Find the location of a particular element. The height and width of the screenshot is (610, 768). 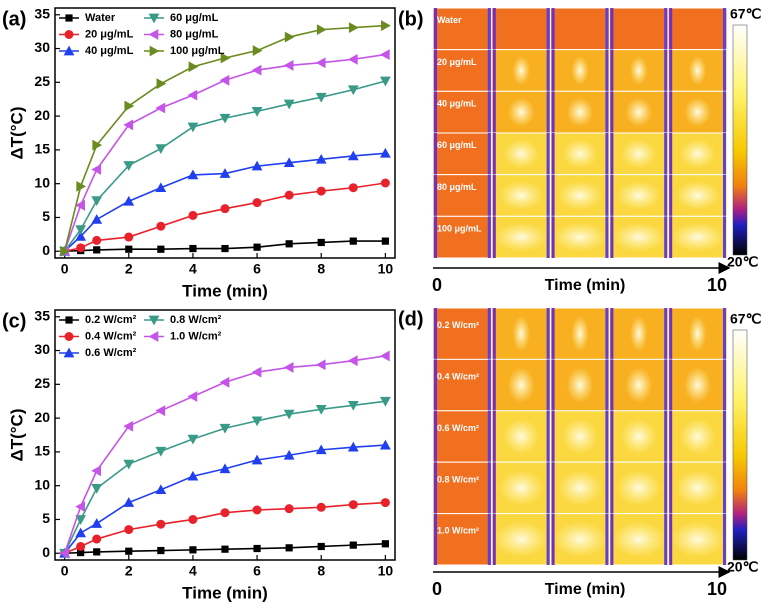

legend-label: 0.2 W/cm² is located at coordinates (111, 320).